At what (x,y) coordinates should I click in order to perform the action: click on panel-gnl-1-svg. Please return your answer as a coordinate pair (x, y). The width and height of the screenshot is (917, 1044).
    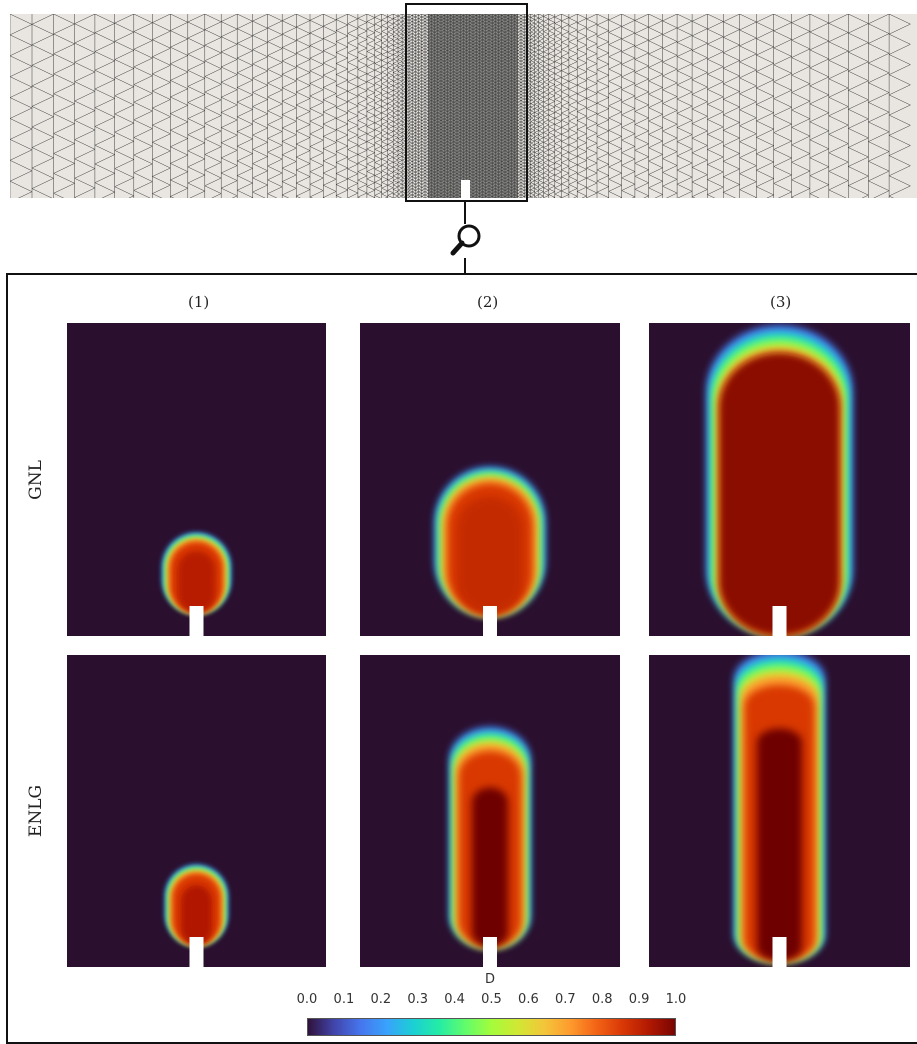
    Looking at the image, I should click on (196, 584).